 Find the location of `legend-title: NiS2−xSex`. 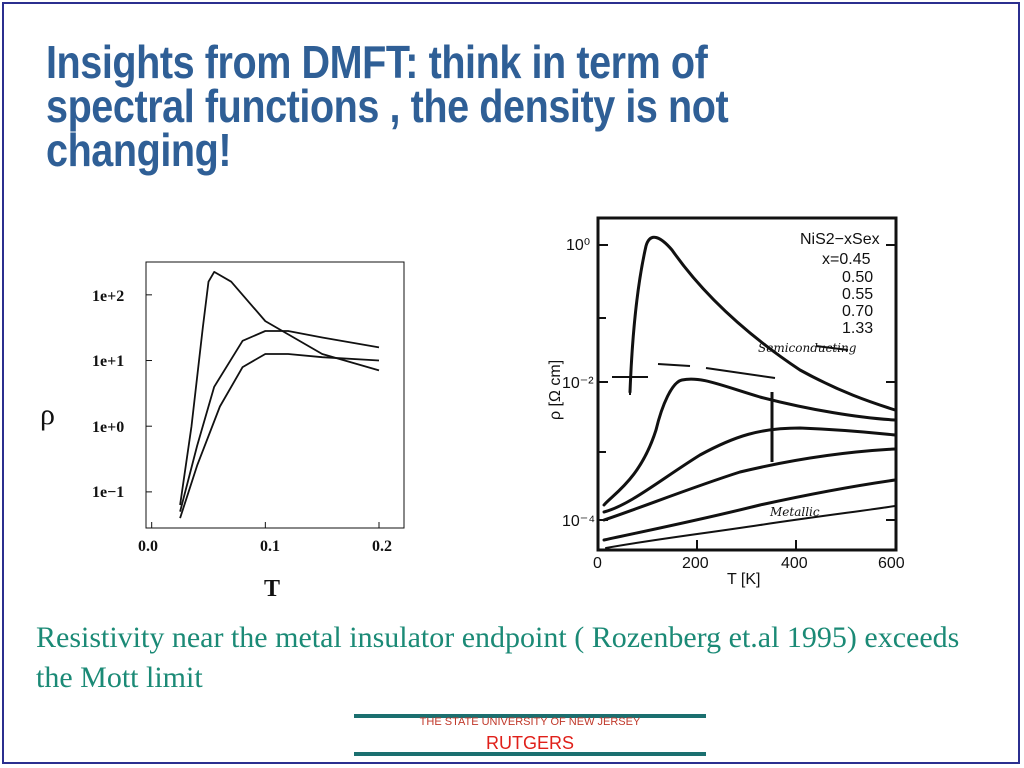

legend-title: NiS2−xSex is located at coordinates (840, 239).